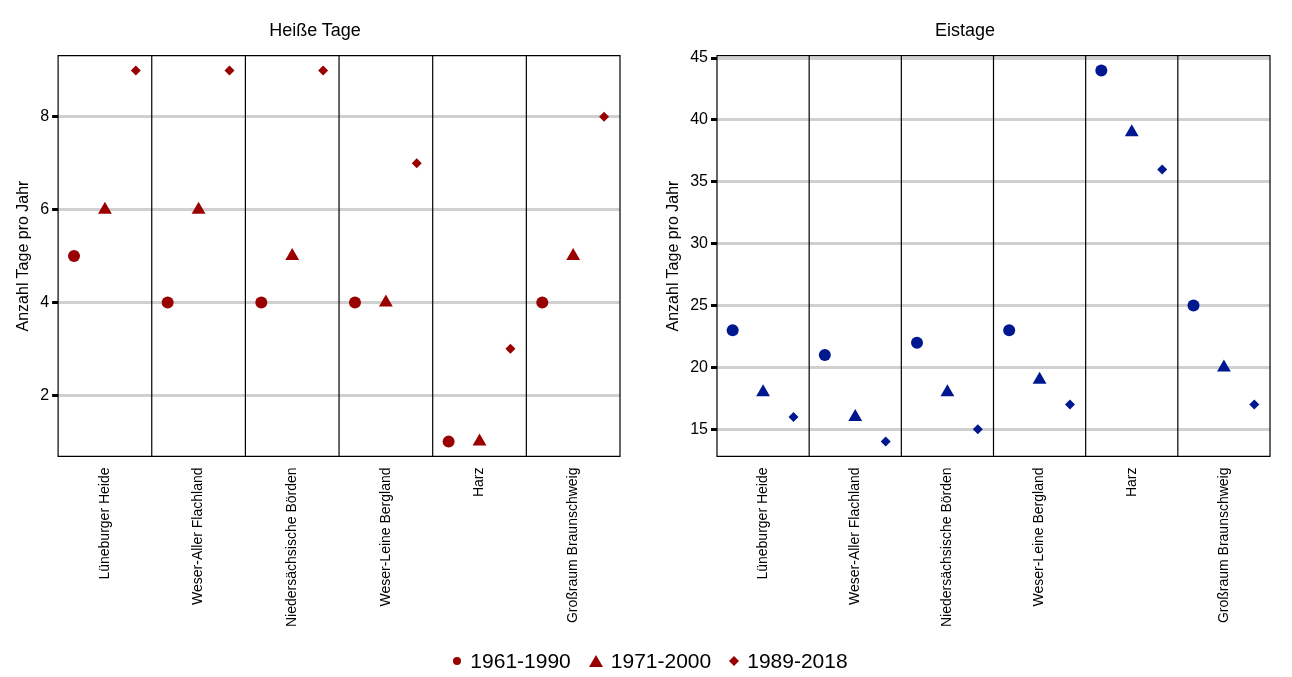 The width and height of the screenshot is (1292, 677). What do you see at coordinates (699, 428) in the screenshot?
I see `y-tick-label: 15` at bounding box center [699, 428].